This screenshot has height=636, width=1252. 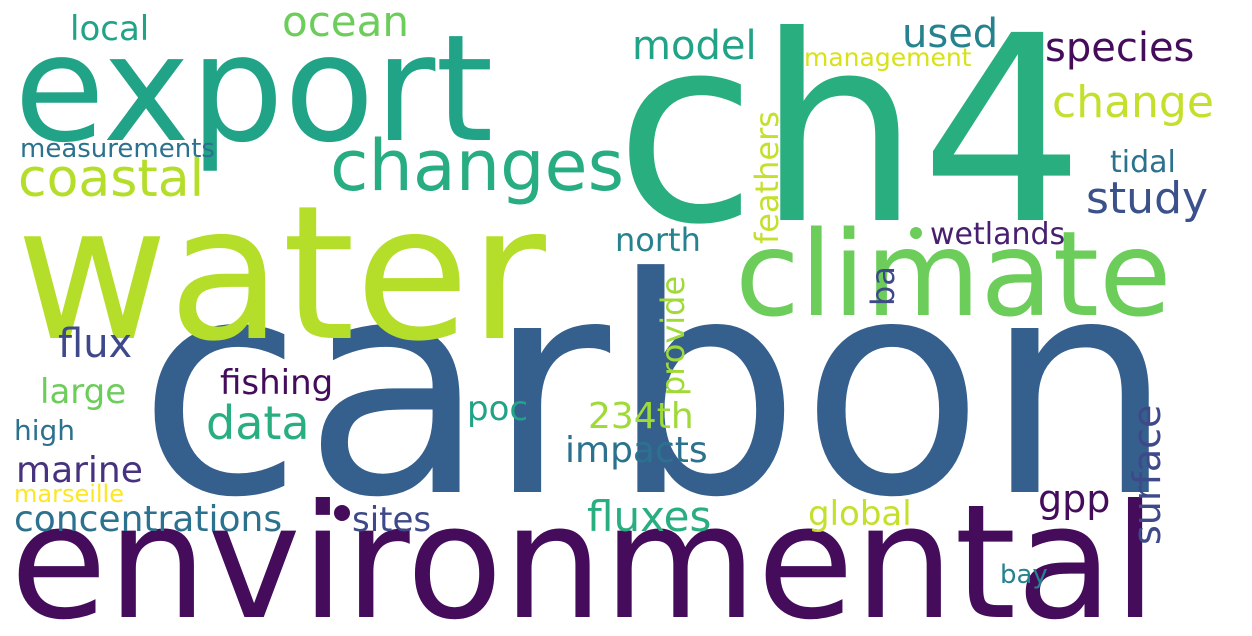 I want to click on word-local: local, so click(x=109, y=29).